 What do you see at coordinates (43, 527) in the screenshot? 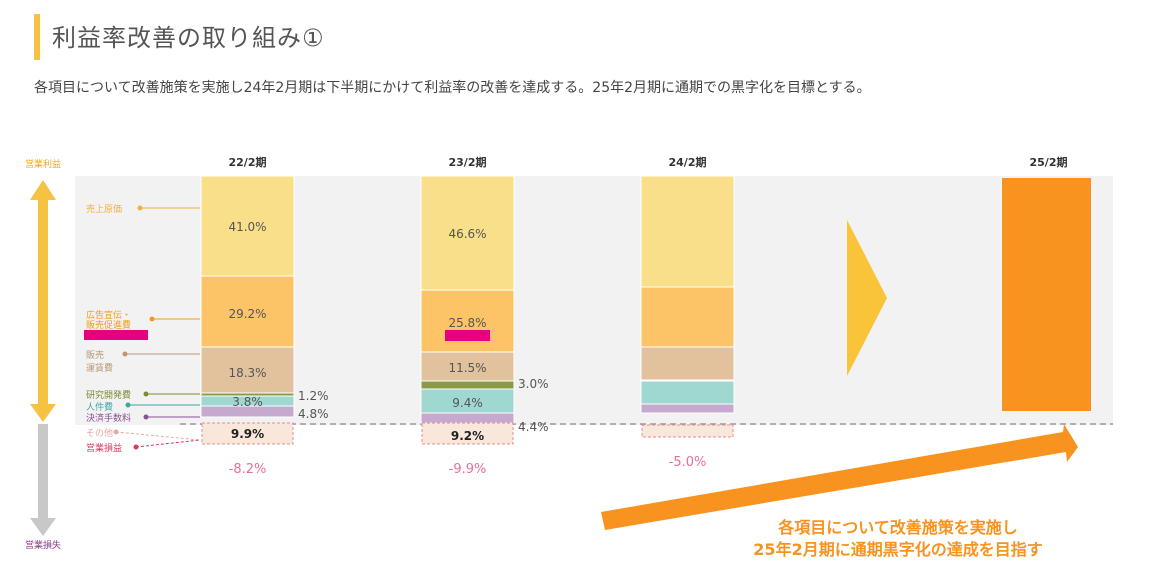
I see `loss-arrow-head` at bounding box center [43, 527].